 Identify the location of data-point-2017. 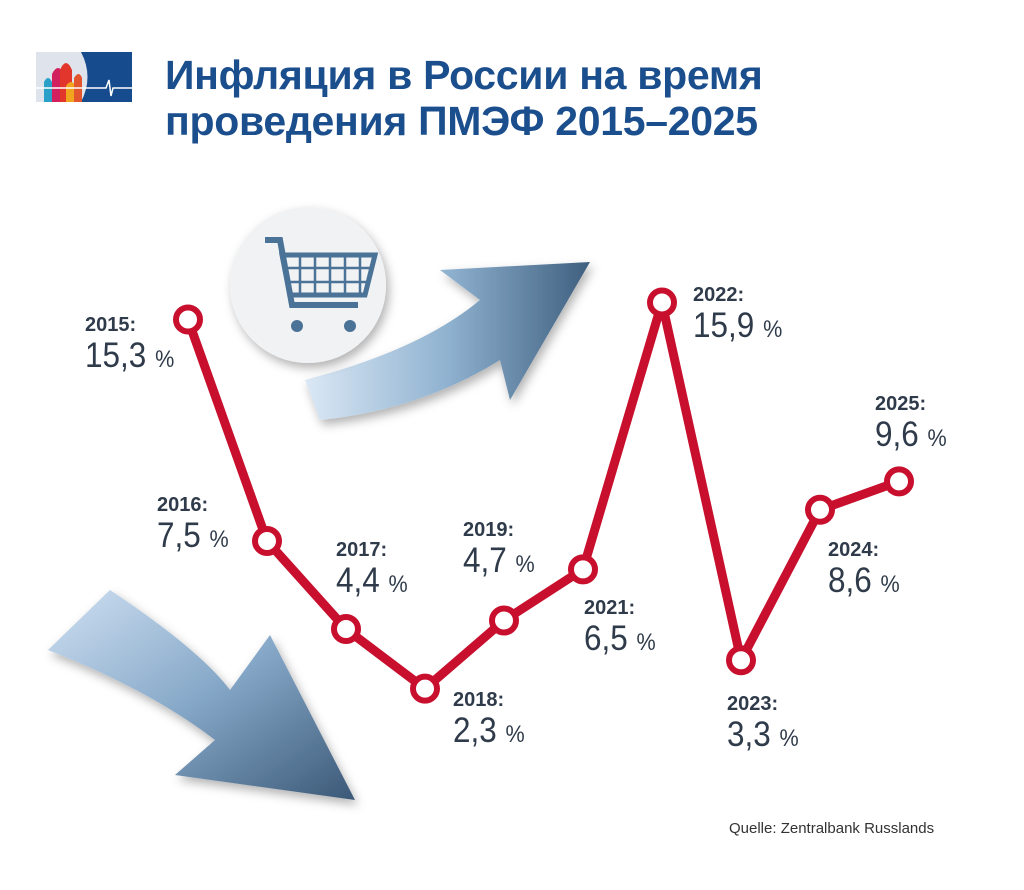
(346, 629).